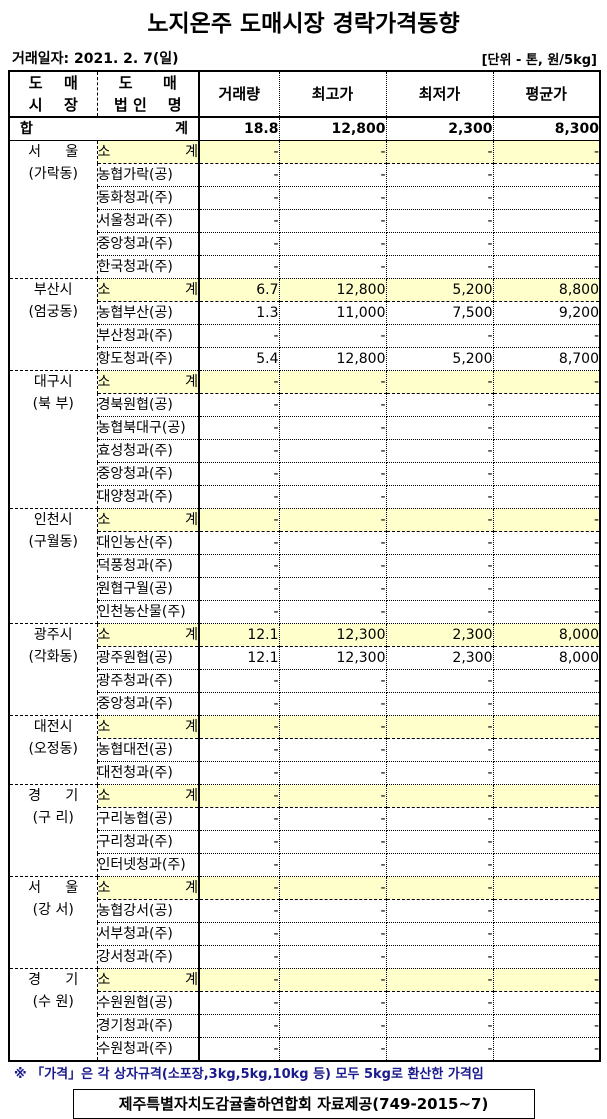 This screenshot has width=607, height=1119. I want to click on table-row-subtotal: 광주시 (각화동) 소 계 12.1 12,300 2,300 8,000, so click(304, 669).